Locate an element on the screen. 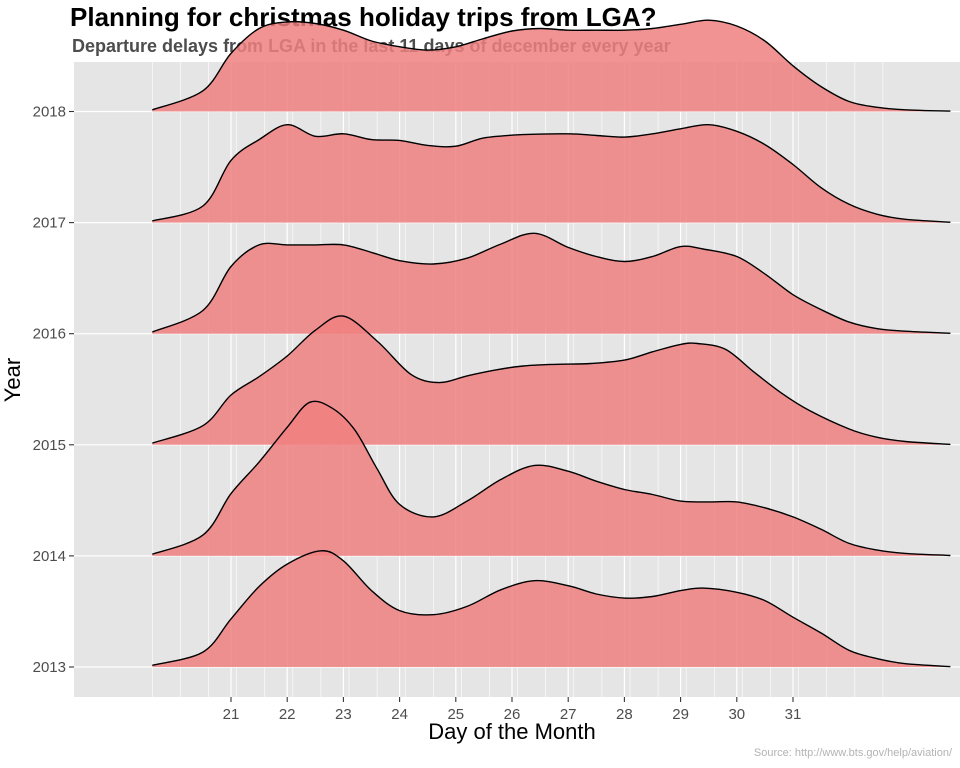  ridge-2016 is located at coordinates (551, 283).